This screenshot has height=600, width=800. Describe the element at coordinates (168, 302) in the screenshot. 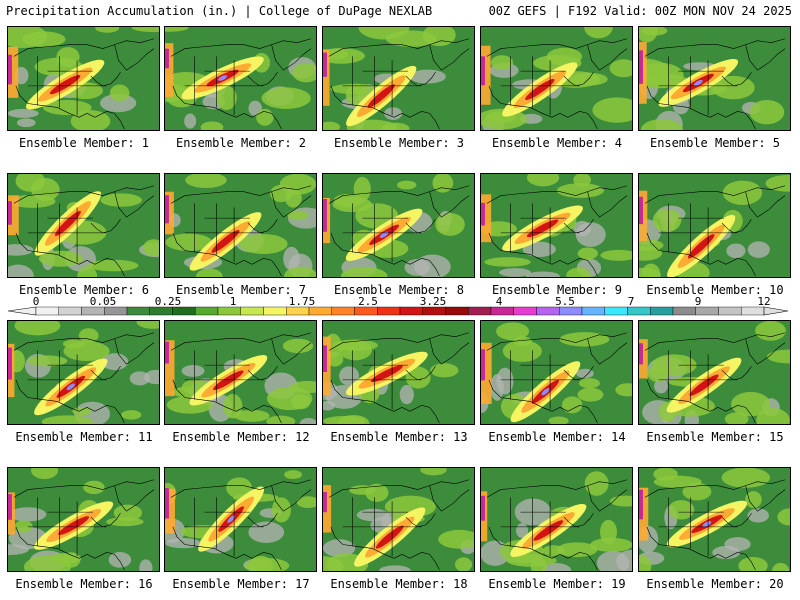

I see `colorbar-tick-label: 0.25` at that location.